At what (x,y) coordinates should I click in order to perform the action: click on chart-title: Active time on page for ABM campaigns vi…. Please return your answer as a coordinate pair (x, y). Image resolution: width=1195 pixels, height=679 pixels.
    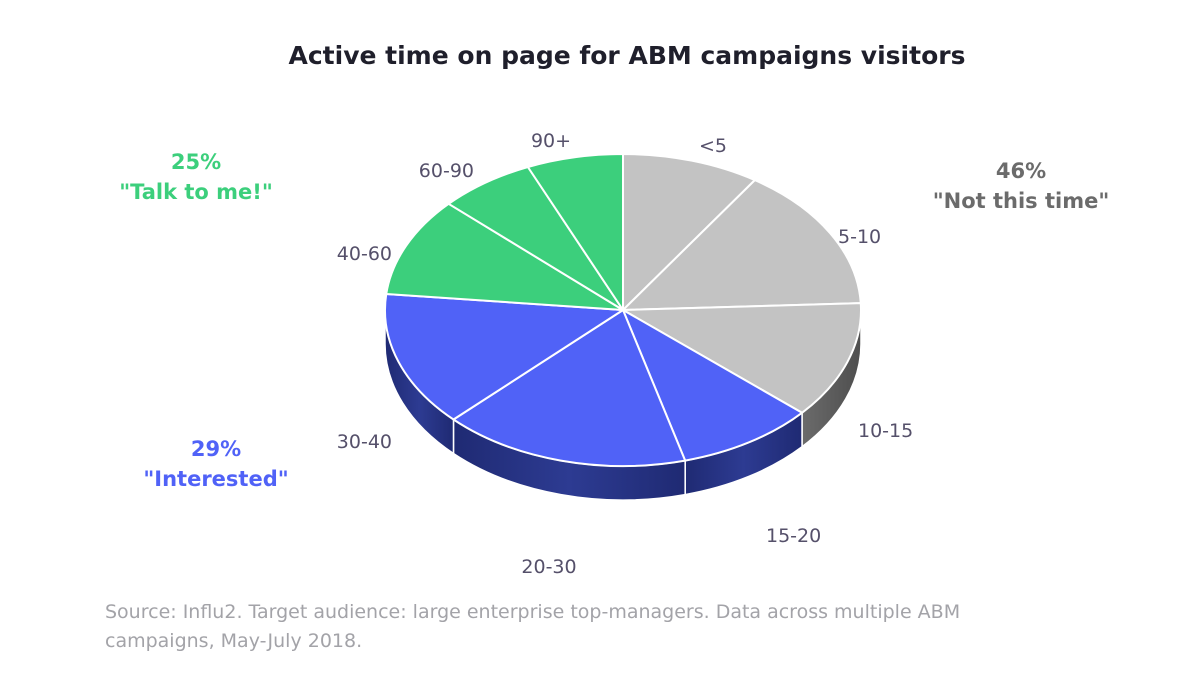
    Looking at the image, I should click on (627, 55).